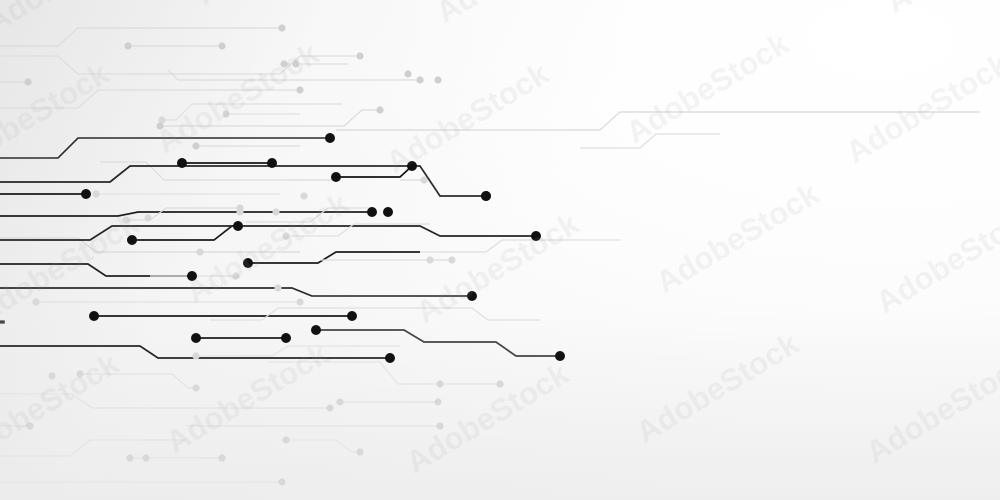  Describe the element at coordinates (2, 328) in the screenshot. I see `watermark-side-label: Adobe Stock | #680652607` at that location.